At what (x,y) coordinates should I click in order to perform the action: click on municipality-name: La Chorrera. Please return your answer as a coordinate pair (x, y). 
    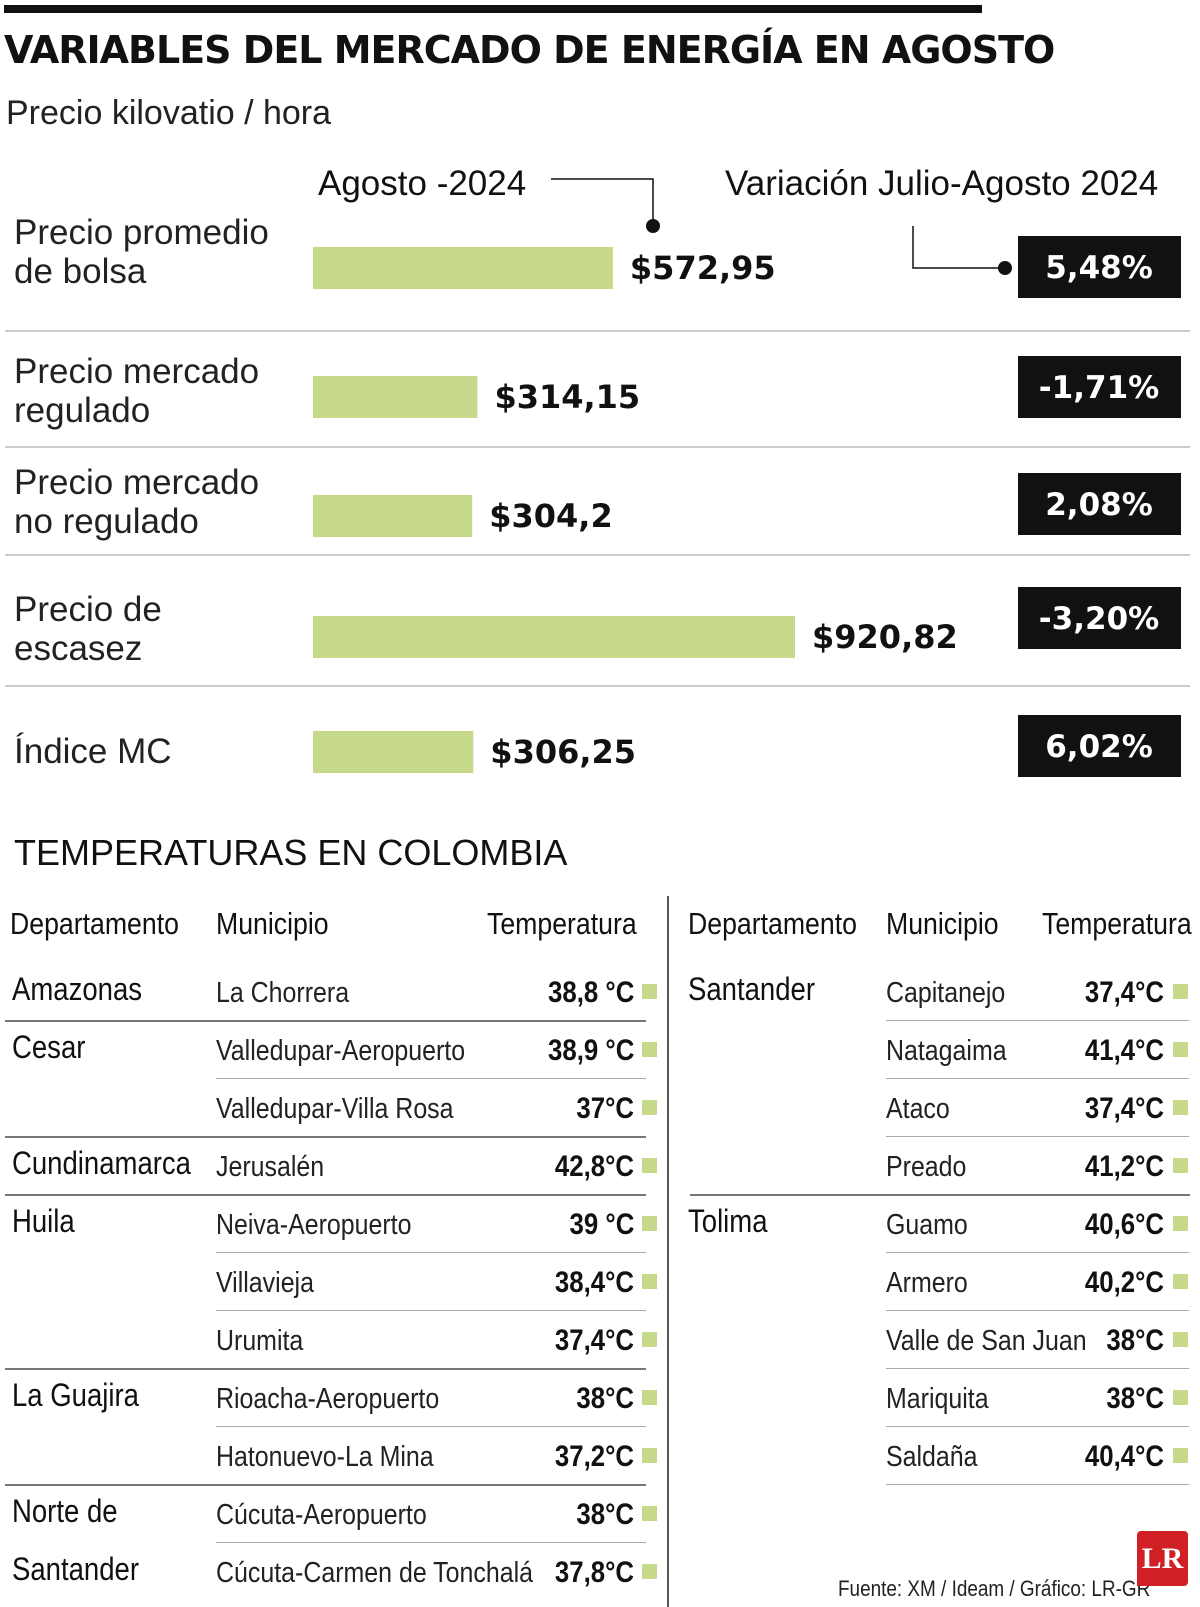
    Looking at the image, I should click on (283, 993).